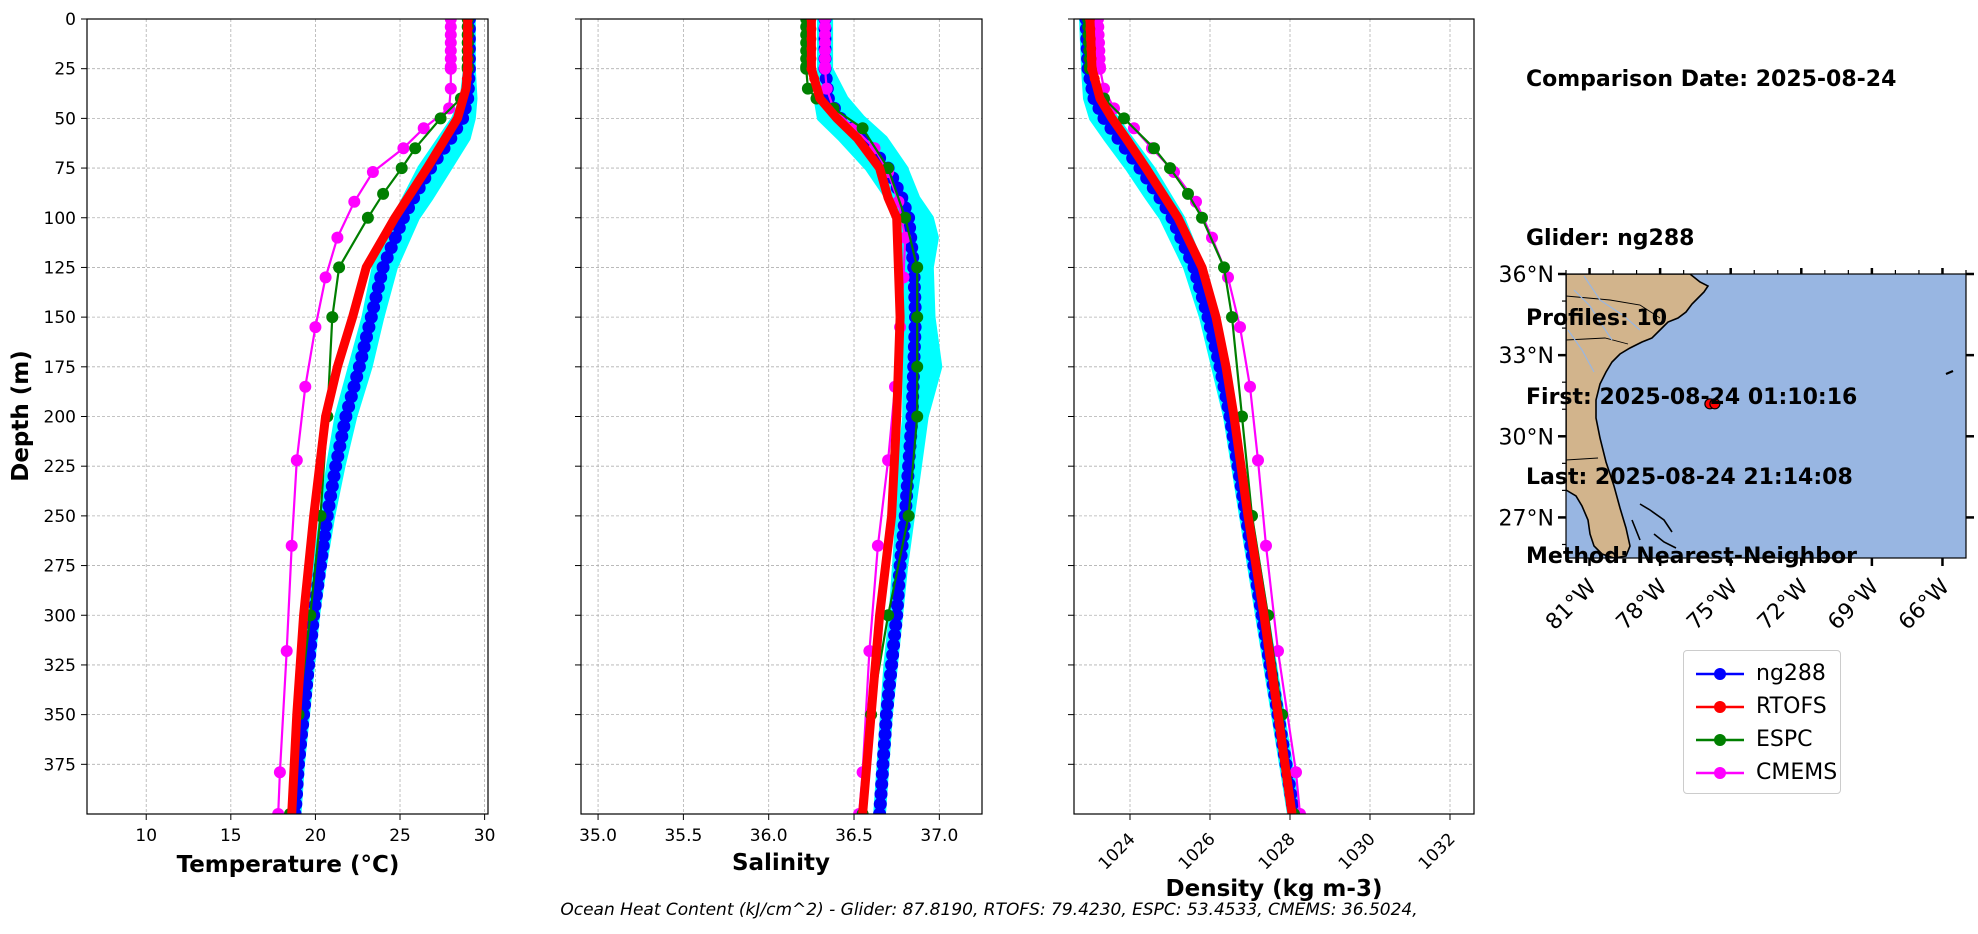 The width and height of the screenshot is (1978, 934). I want to click on x-tick-label: 25, so click(400, 836).